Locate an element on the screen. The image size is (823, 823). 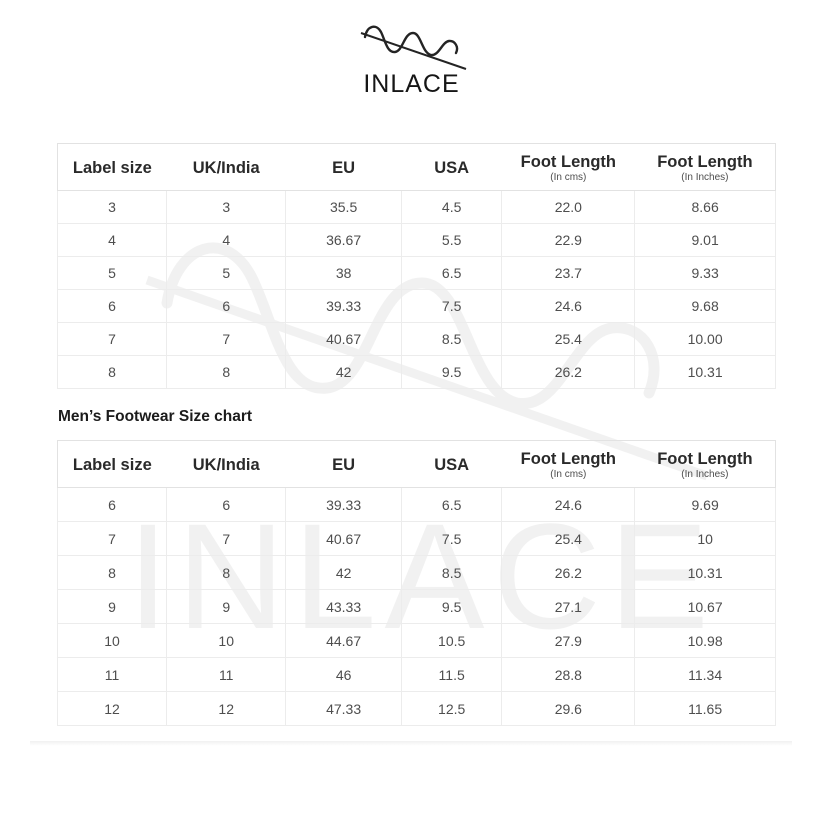
table-cell: 3 is located at coordinates (226, 207).